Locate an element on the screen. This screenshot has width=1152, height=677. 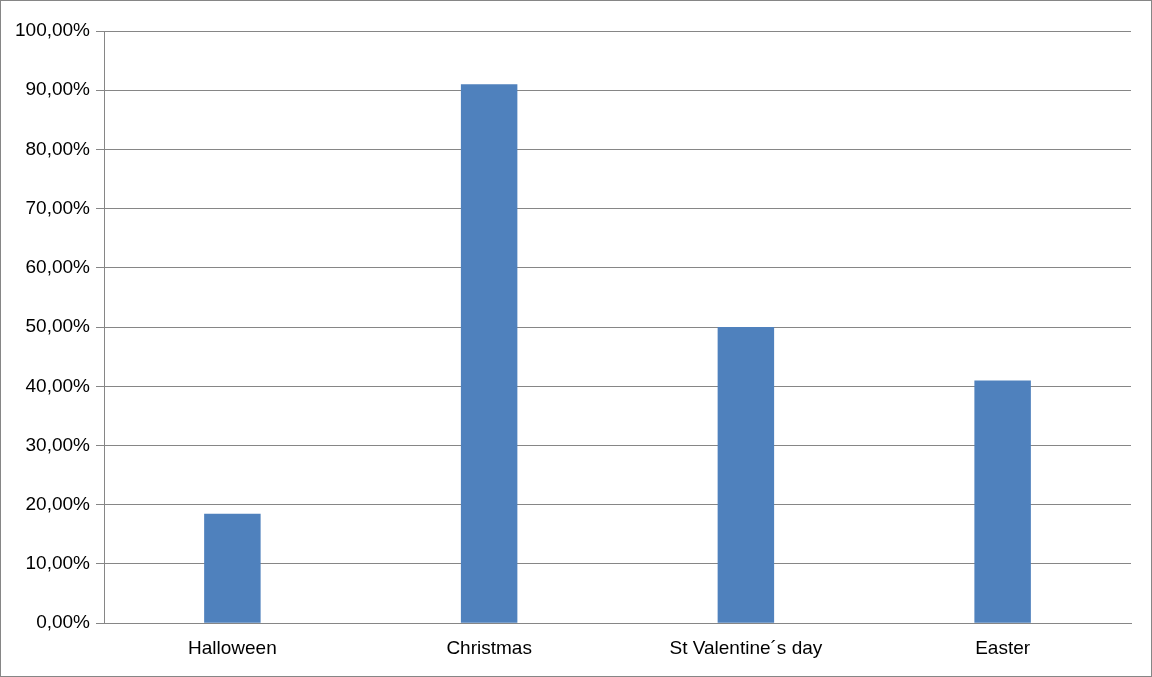
y-tick-label: 40,00% is located at coordinates (58, 385).